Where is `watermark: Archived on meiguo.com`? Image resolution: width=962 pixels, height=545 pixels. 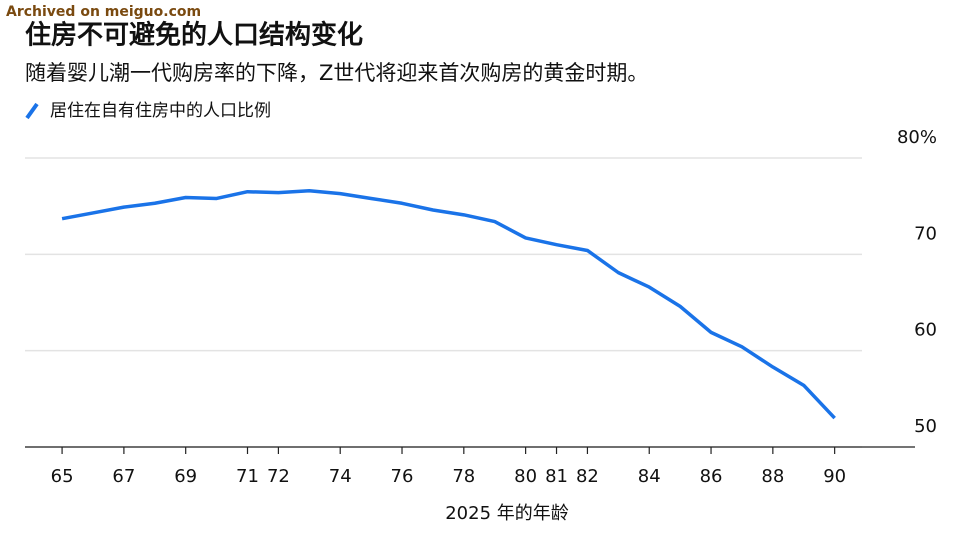 watermark: Archived on meiguo.com is located at coordinates (103, 12).